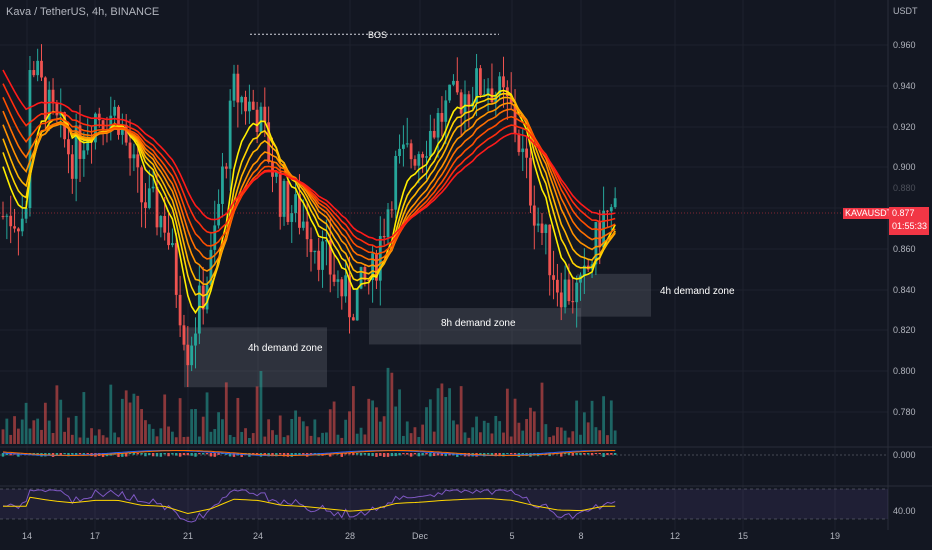 The width and height of the screenshot is (932, 550). Describe the element at coordinates (904, 127) in the screenshot. I see `y-tick: 0.920` at that location.